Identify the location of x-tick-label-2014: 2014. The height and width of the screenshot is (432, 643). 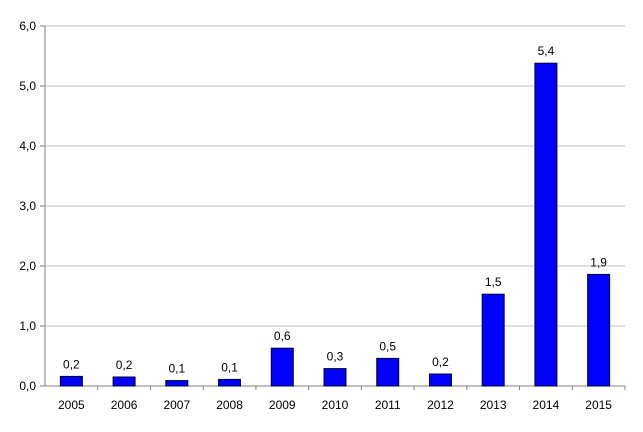
(546, 405).